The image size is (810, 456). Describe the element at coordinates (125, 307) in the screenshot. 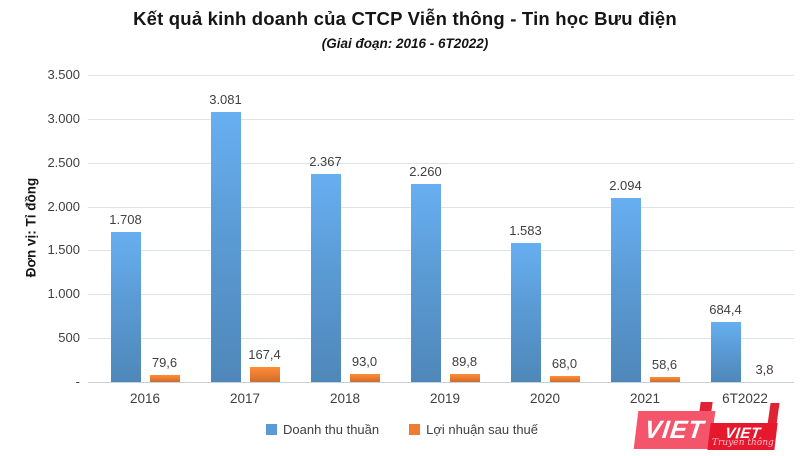

I see `bar-series0-2016` at that location.